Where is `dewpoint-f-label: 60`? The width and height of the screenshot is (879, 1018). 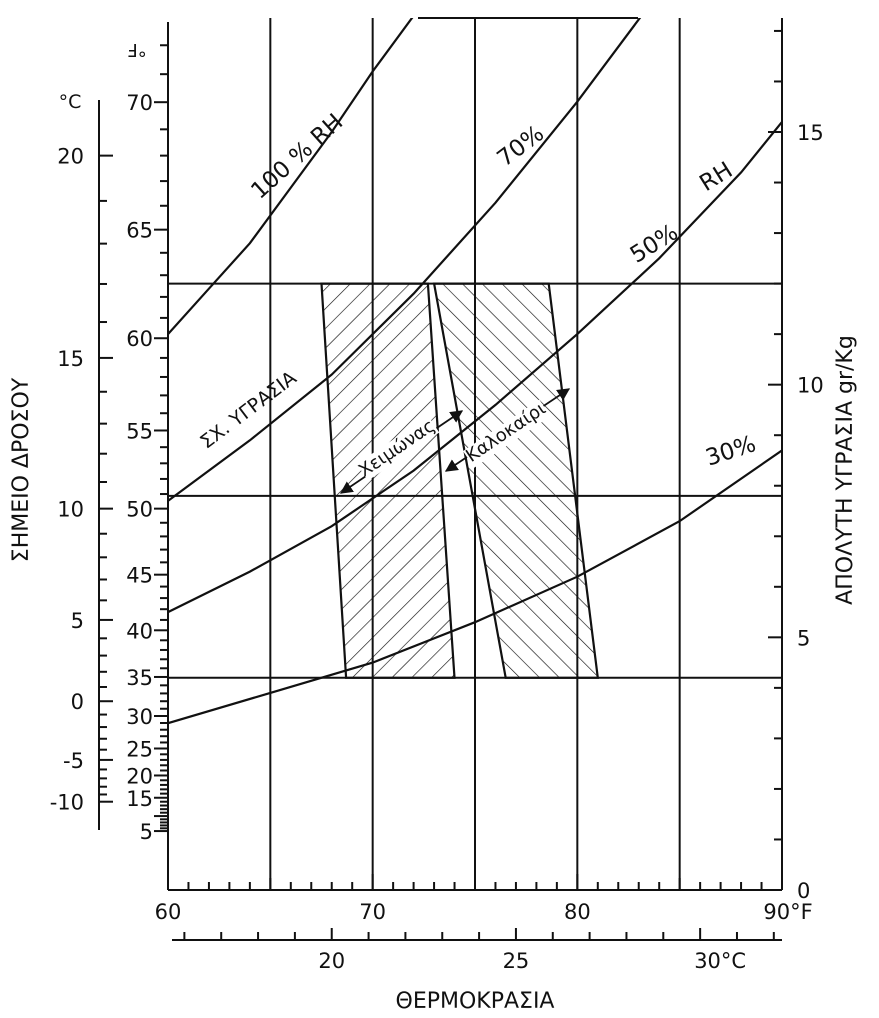 dewpoint-f-label: 60 is located at coordinates (139, 339).